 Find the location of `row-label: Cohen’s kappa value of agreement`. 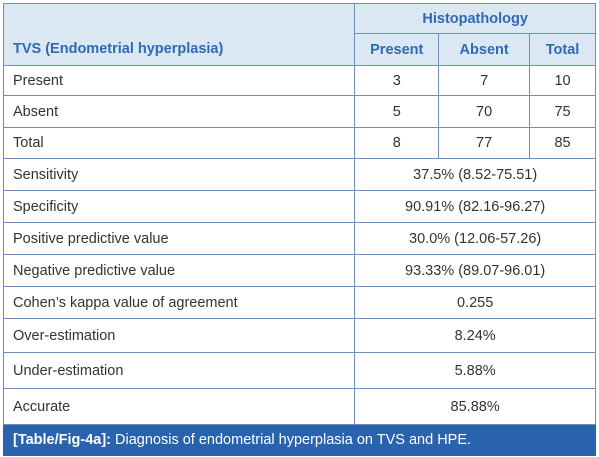

row-label: Cohen’s kappa value of agreement is located at coordinates (179, 302).